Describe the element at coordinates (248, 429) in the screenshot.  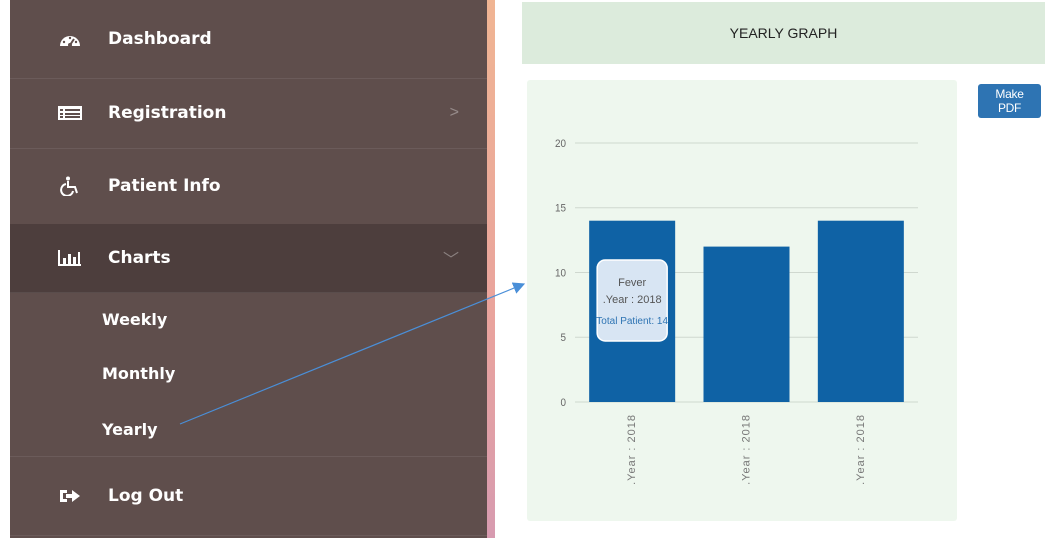
I see `submenu-item-yearly: Yearly` at that location.